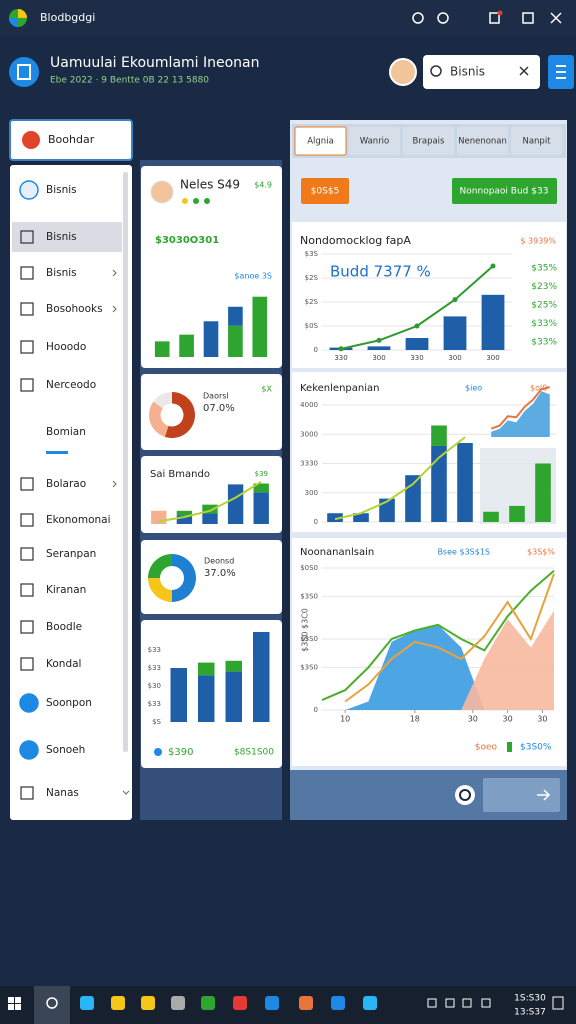 This screenshot has width=576, height=1024. Describe the element at coordinates (71, 385) in the screenshot. I see `menu-item: Nerceodo` at that location.